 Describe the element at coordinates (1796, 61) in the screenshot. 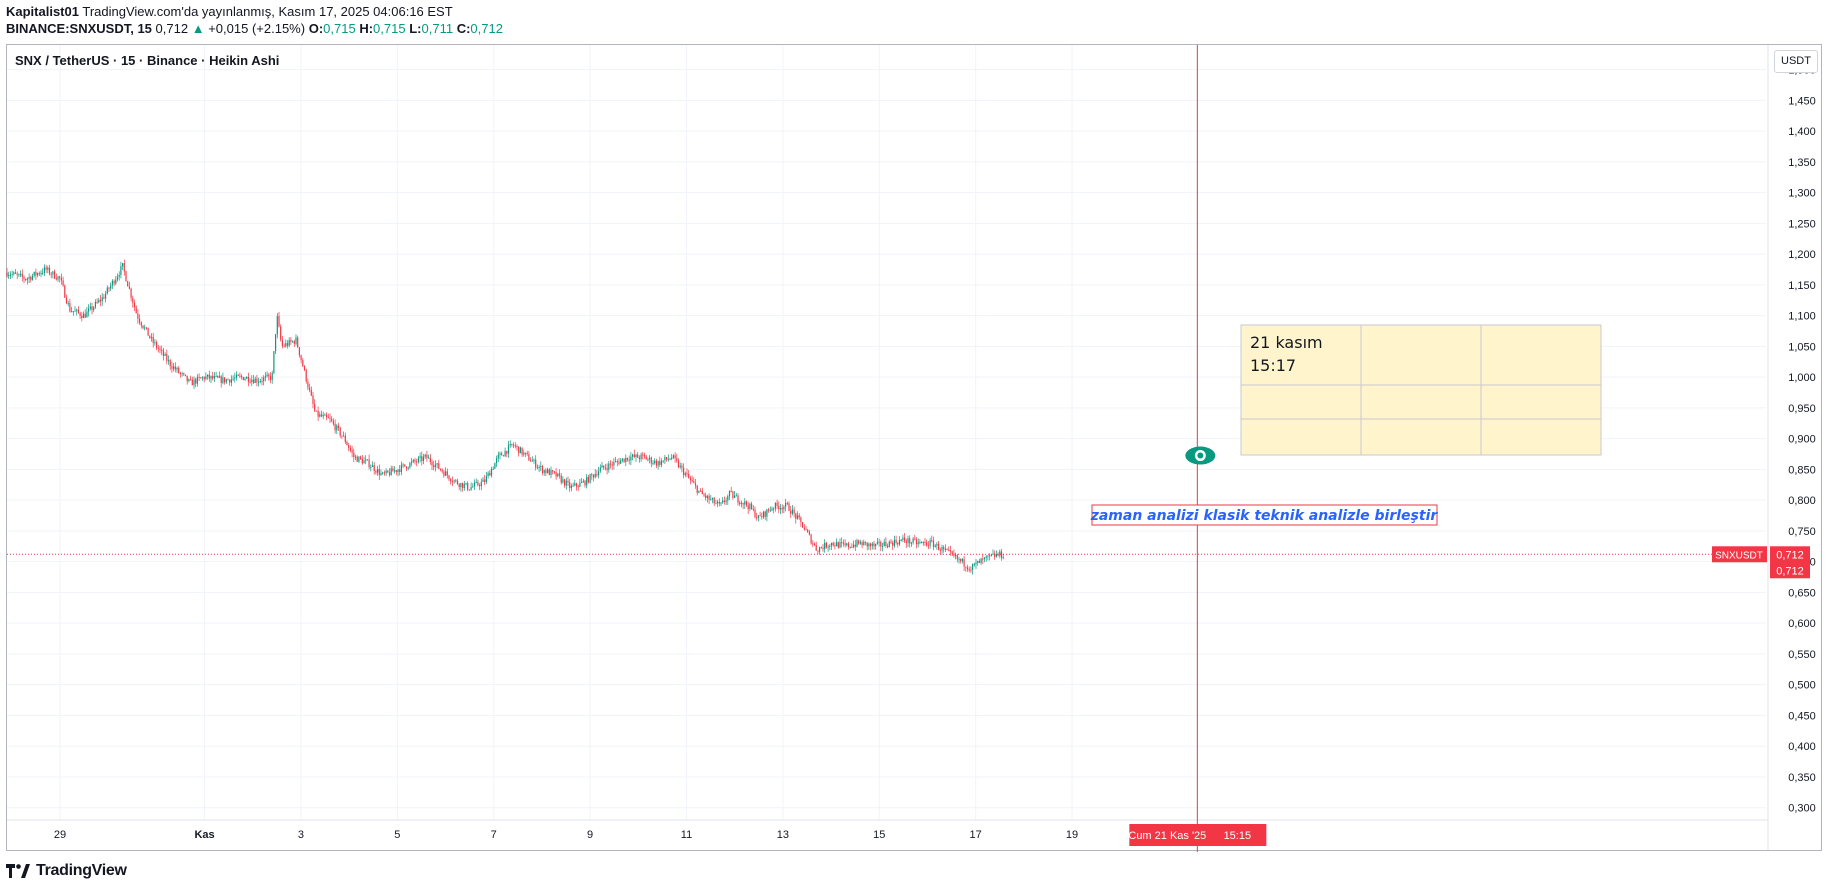

I see `currency-button: USDT` at that location.